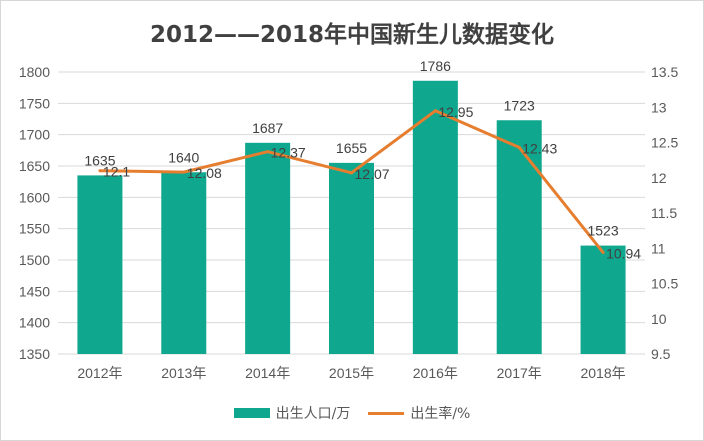 This screenshot has height=441, width=704. What do you see at coordinates (659, 319) in the screenshot?
I see `y-right-tick-label: 10` at bounding box center [659, 319].